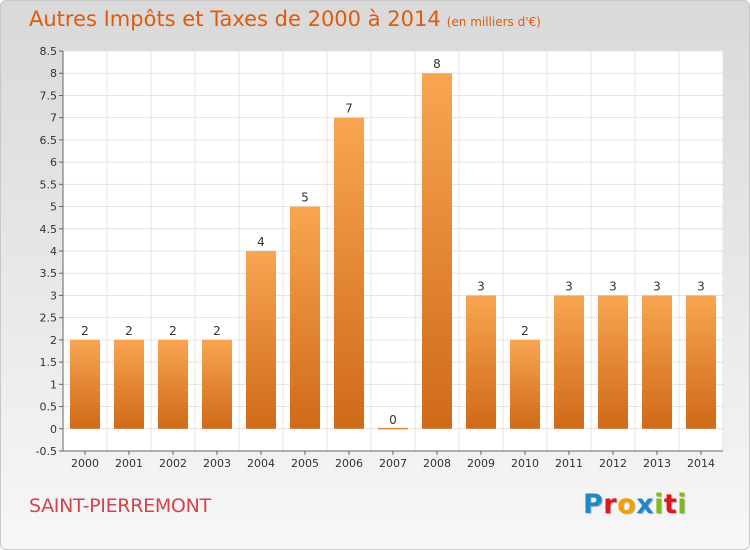 This screenshot has height=550, width=750. Describe the element at coordinates (645, 504) in the screenshot. I see `logo-letter: x` at that location.